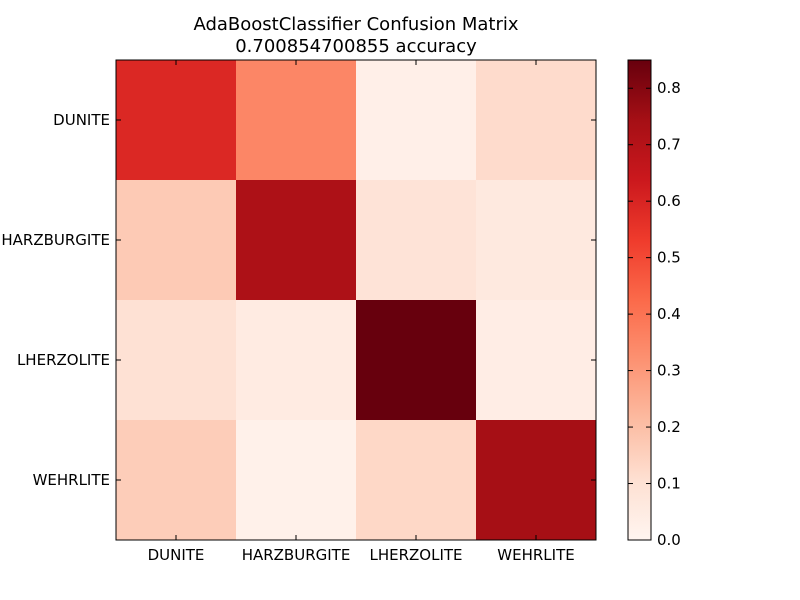 Image resolution: width=800 pixels, height=600 pixels. What do you see at coordinates (356, 46) in the screenshot?
I see `chart-subtitle: 0.700854700855 accuracy` at bounding box center [356, 46].